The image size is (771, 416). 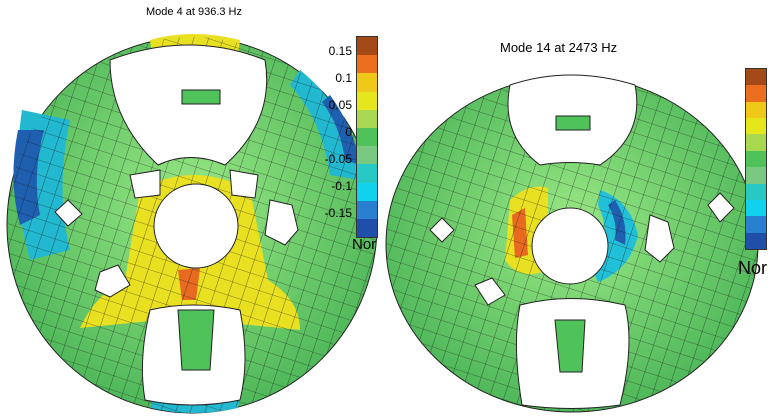 What do you see at coordinates (573, 123) in the screenshot?
I see `mode14-top-tab` at bounding box center [573, 123].